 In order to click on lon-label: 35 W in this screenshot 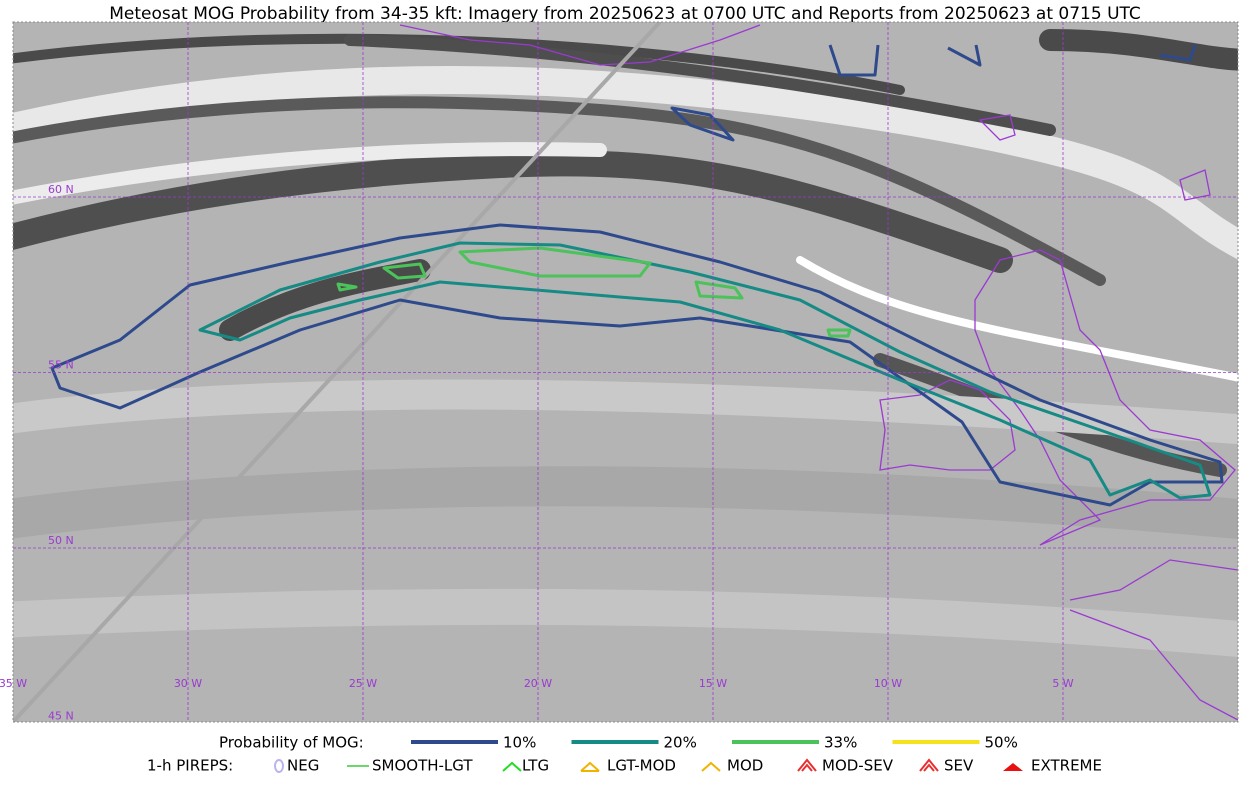, I will do `click(13, 683)`.